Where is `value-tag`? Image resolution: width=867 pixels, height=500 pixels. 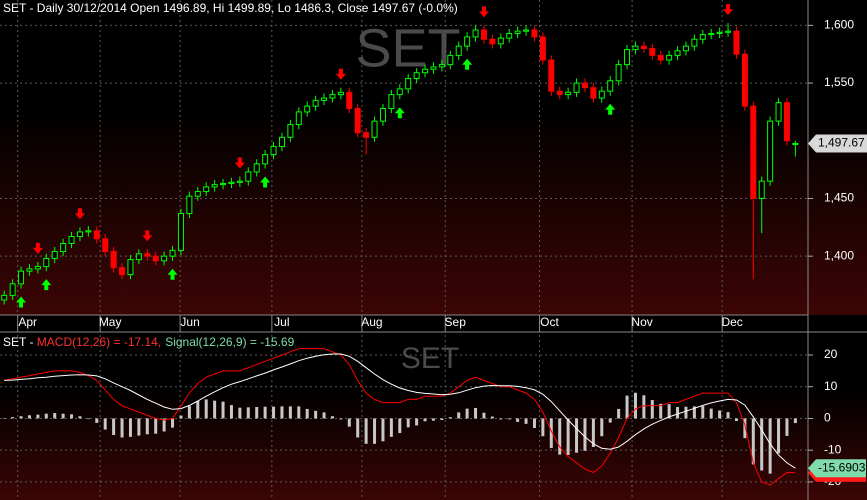 value-tag is located at coordinates (837, 143).